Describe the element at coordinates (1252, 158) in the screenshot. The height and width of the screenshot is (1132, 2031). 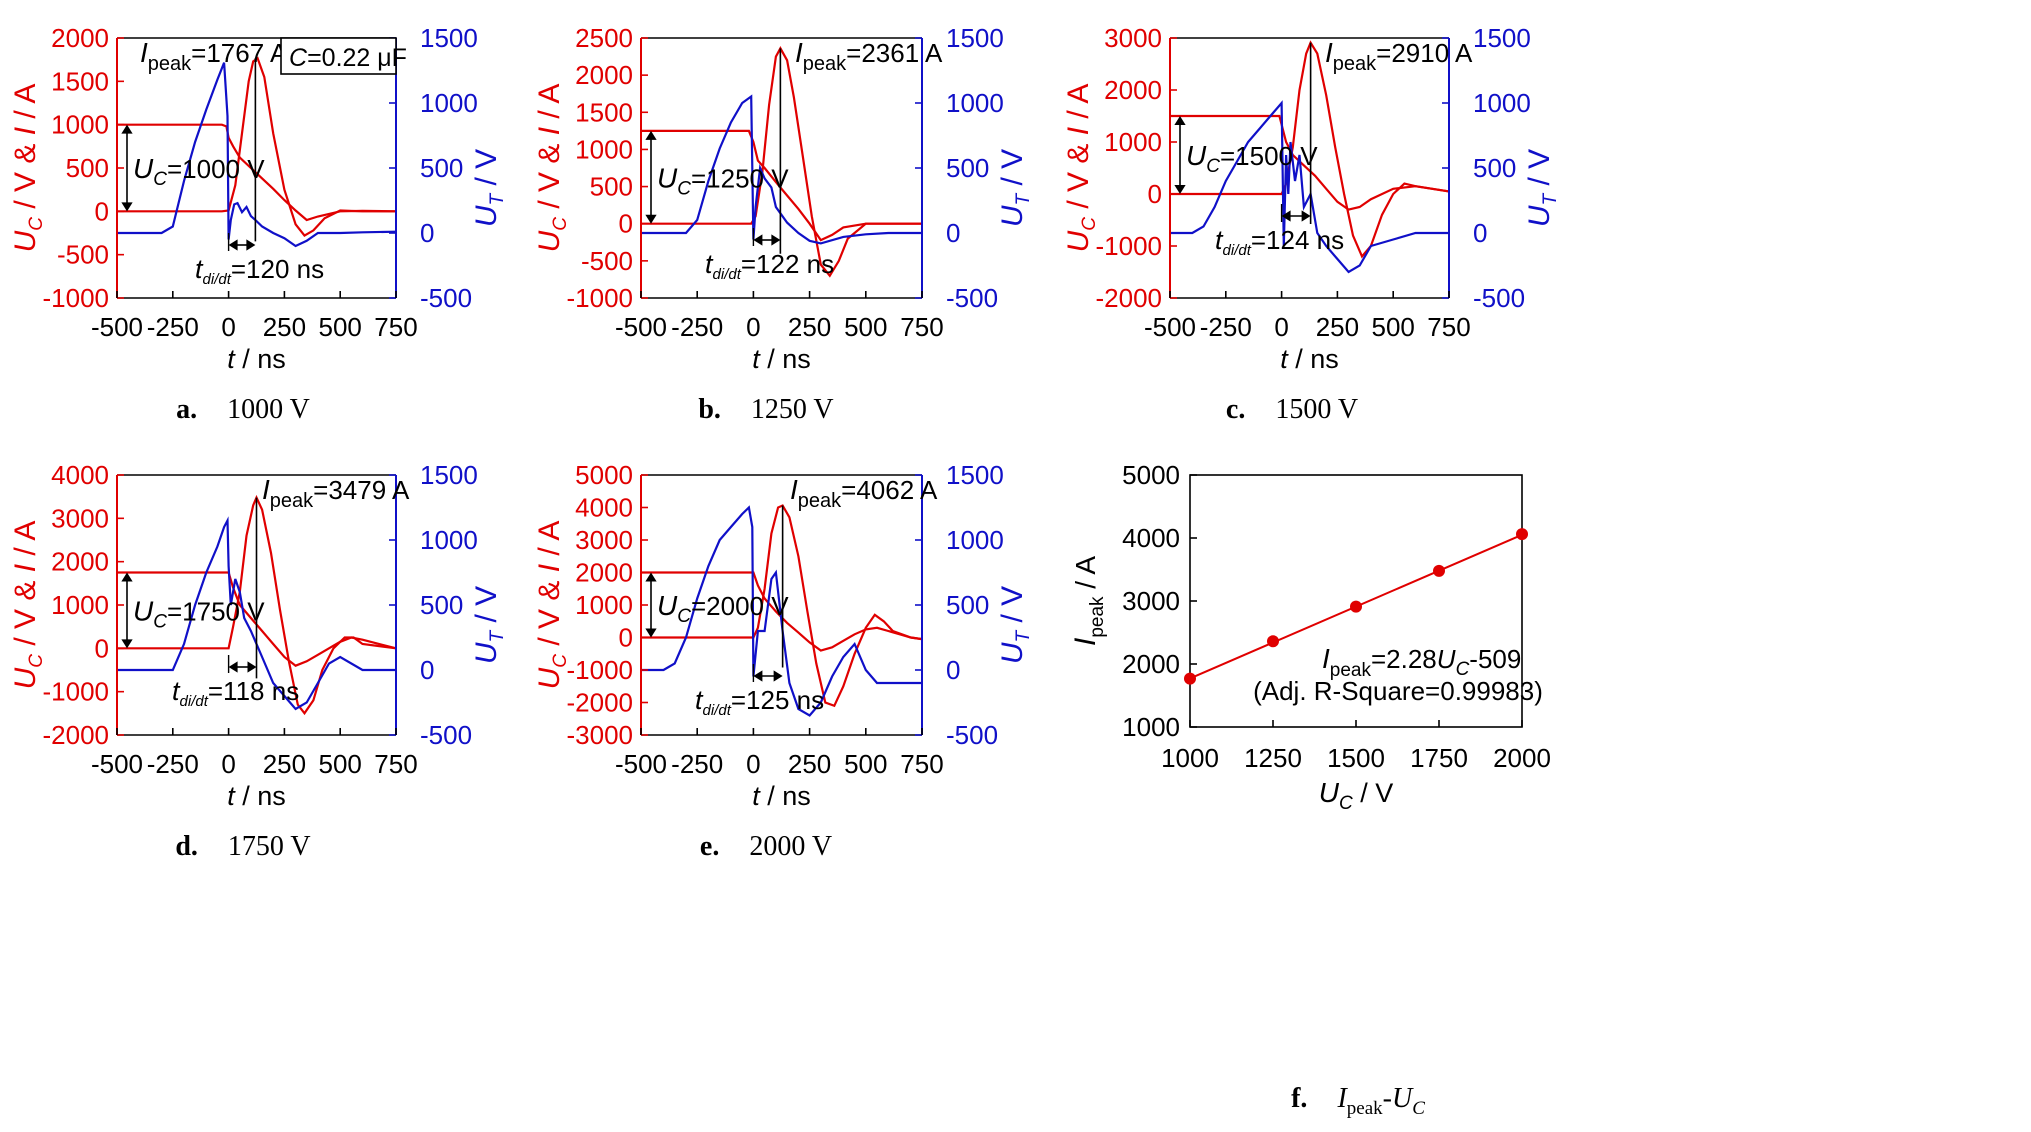
I see `uc-annotation: UC=1500 V` at that location.